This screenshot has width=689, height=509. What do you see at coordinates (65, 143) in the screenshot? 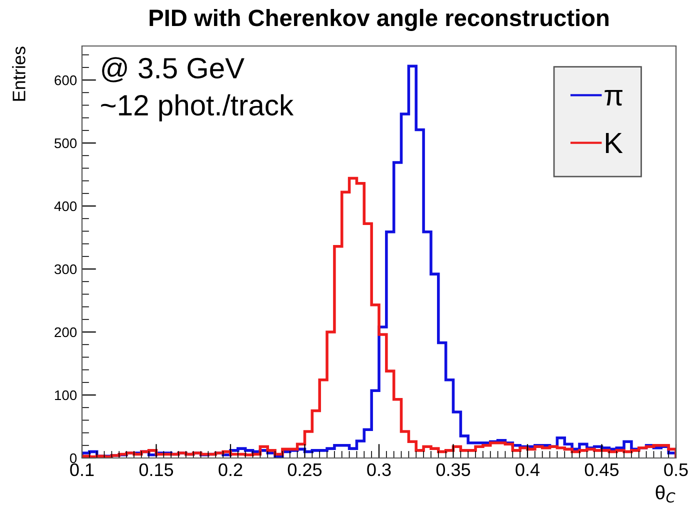
I see `y-tick-label: 500` at bounding box center [65, 143].